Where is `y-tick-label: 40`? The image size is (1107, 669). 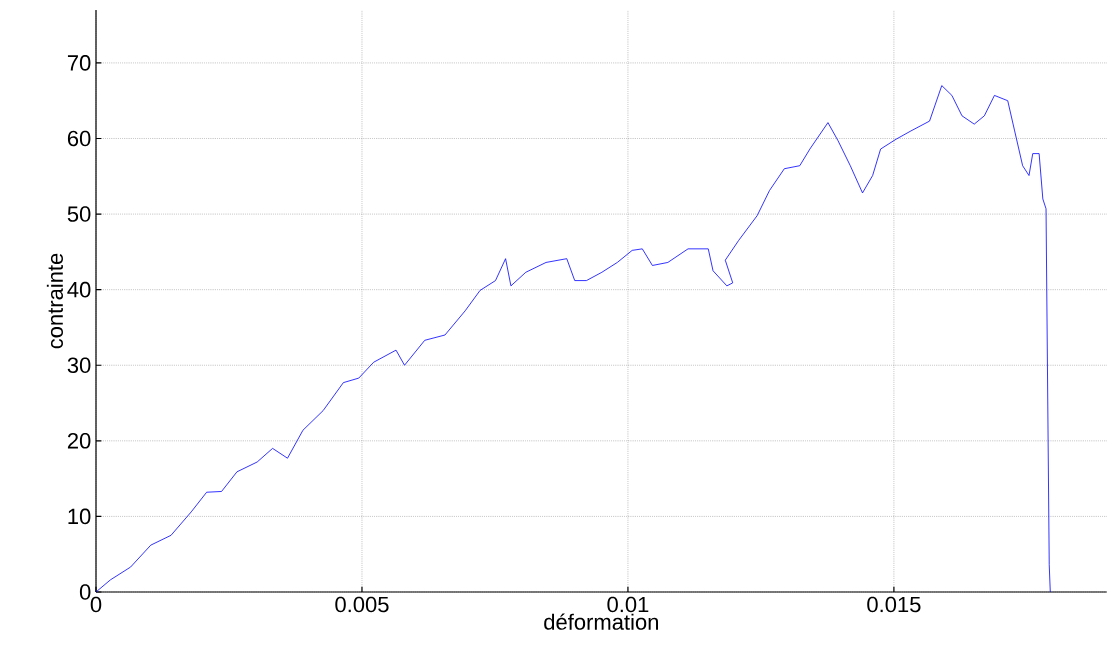
y-tick-label: 40 is located at coordinates (79, 289).